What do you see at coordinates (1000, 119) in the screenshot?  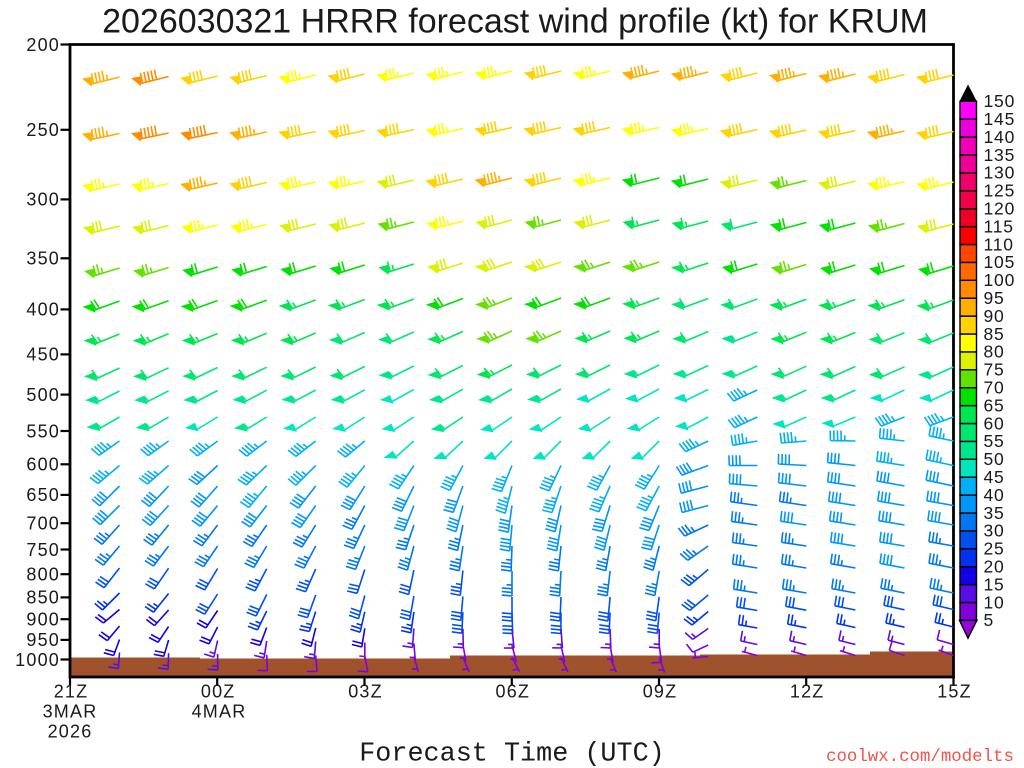 I see `svg-text: 145` at bounding box center [1000, 119].